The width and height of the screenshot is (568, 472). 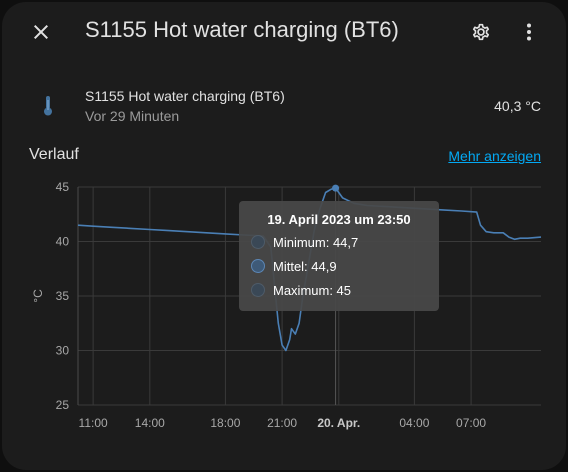 I want to click on x-tick-label: 07:00, so click(x=471, y=423).